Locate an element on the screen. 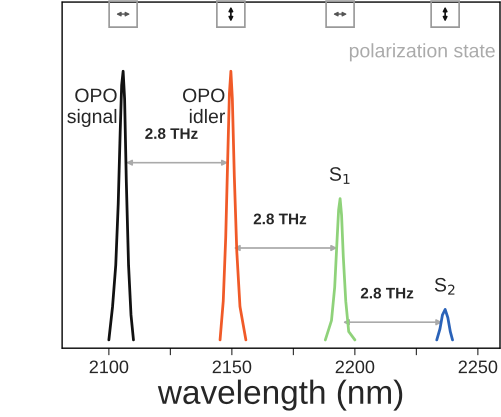  series-label: S$_{1}$ is located at coordinates (340, 175).